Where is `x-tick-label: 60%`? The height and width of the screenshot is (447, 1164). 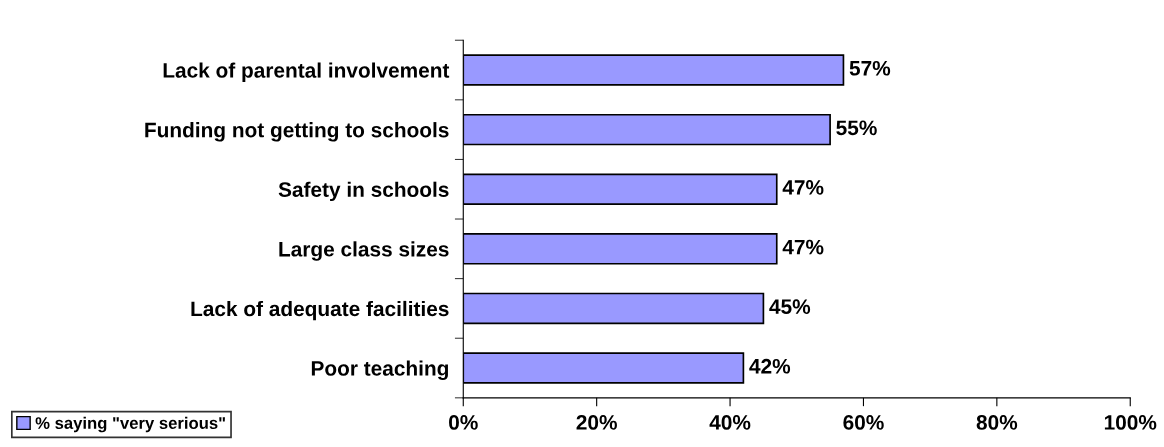 x-tick-label: 60% is located at coordinates (863, 422).